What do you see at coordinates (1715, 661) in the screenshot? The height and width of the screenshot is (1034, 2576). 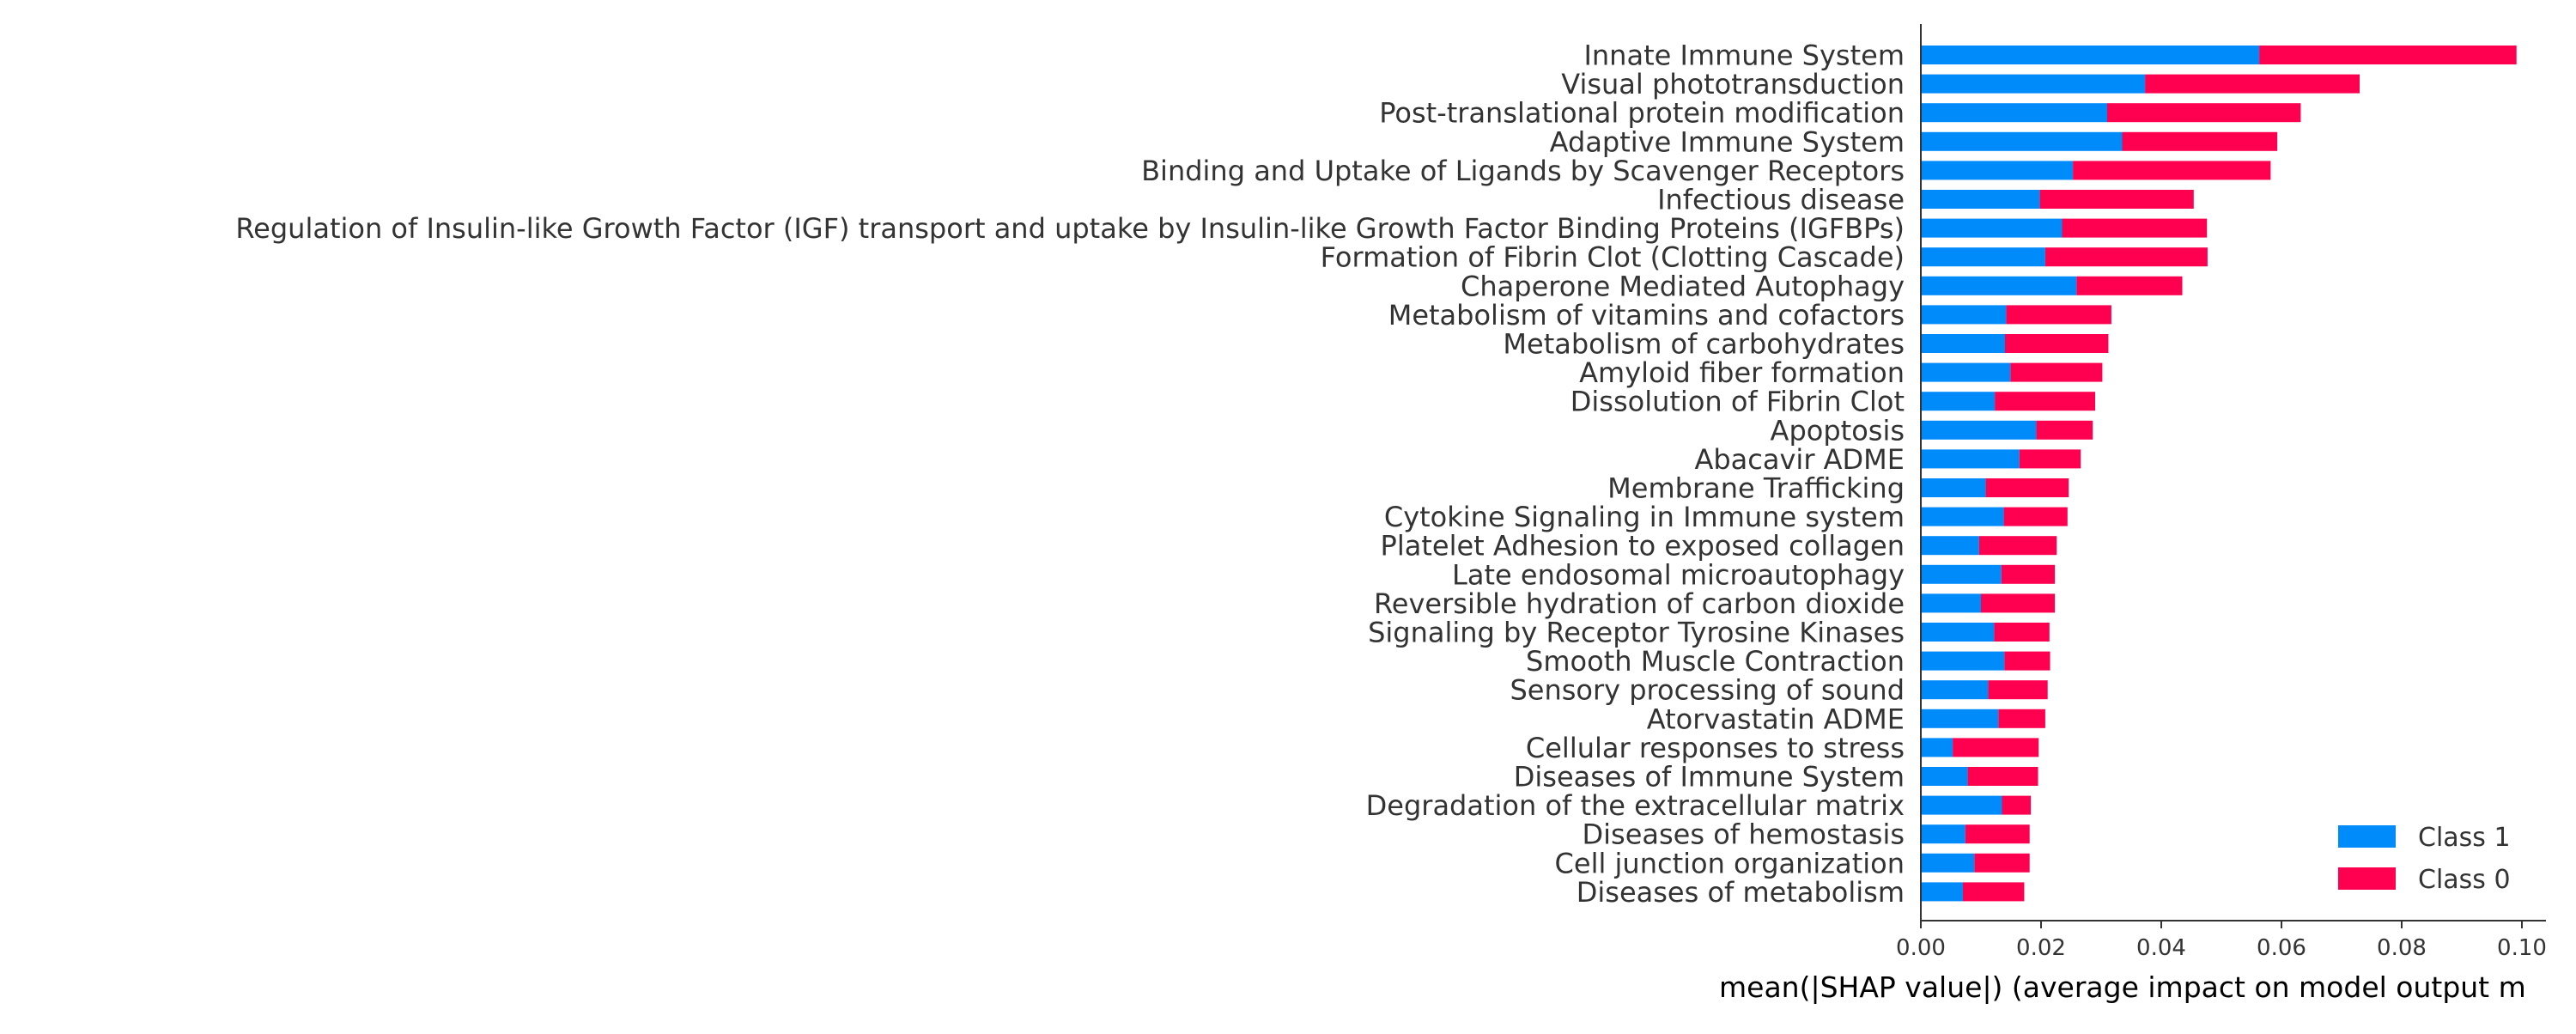 I see `category-label: Smooth Muscle Contraction` at bounding box center [1715, 661].